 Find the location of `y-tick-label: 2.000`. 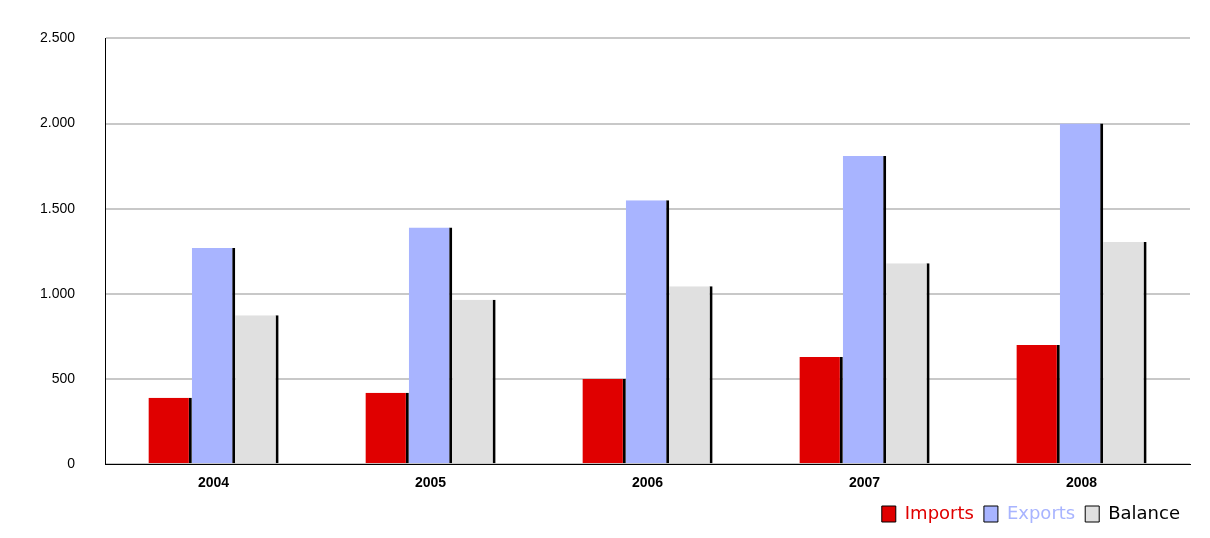

y-tick-label: 2.000 is located at coordinates (57, 122).